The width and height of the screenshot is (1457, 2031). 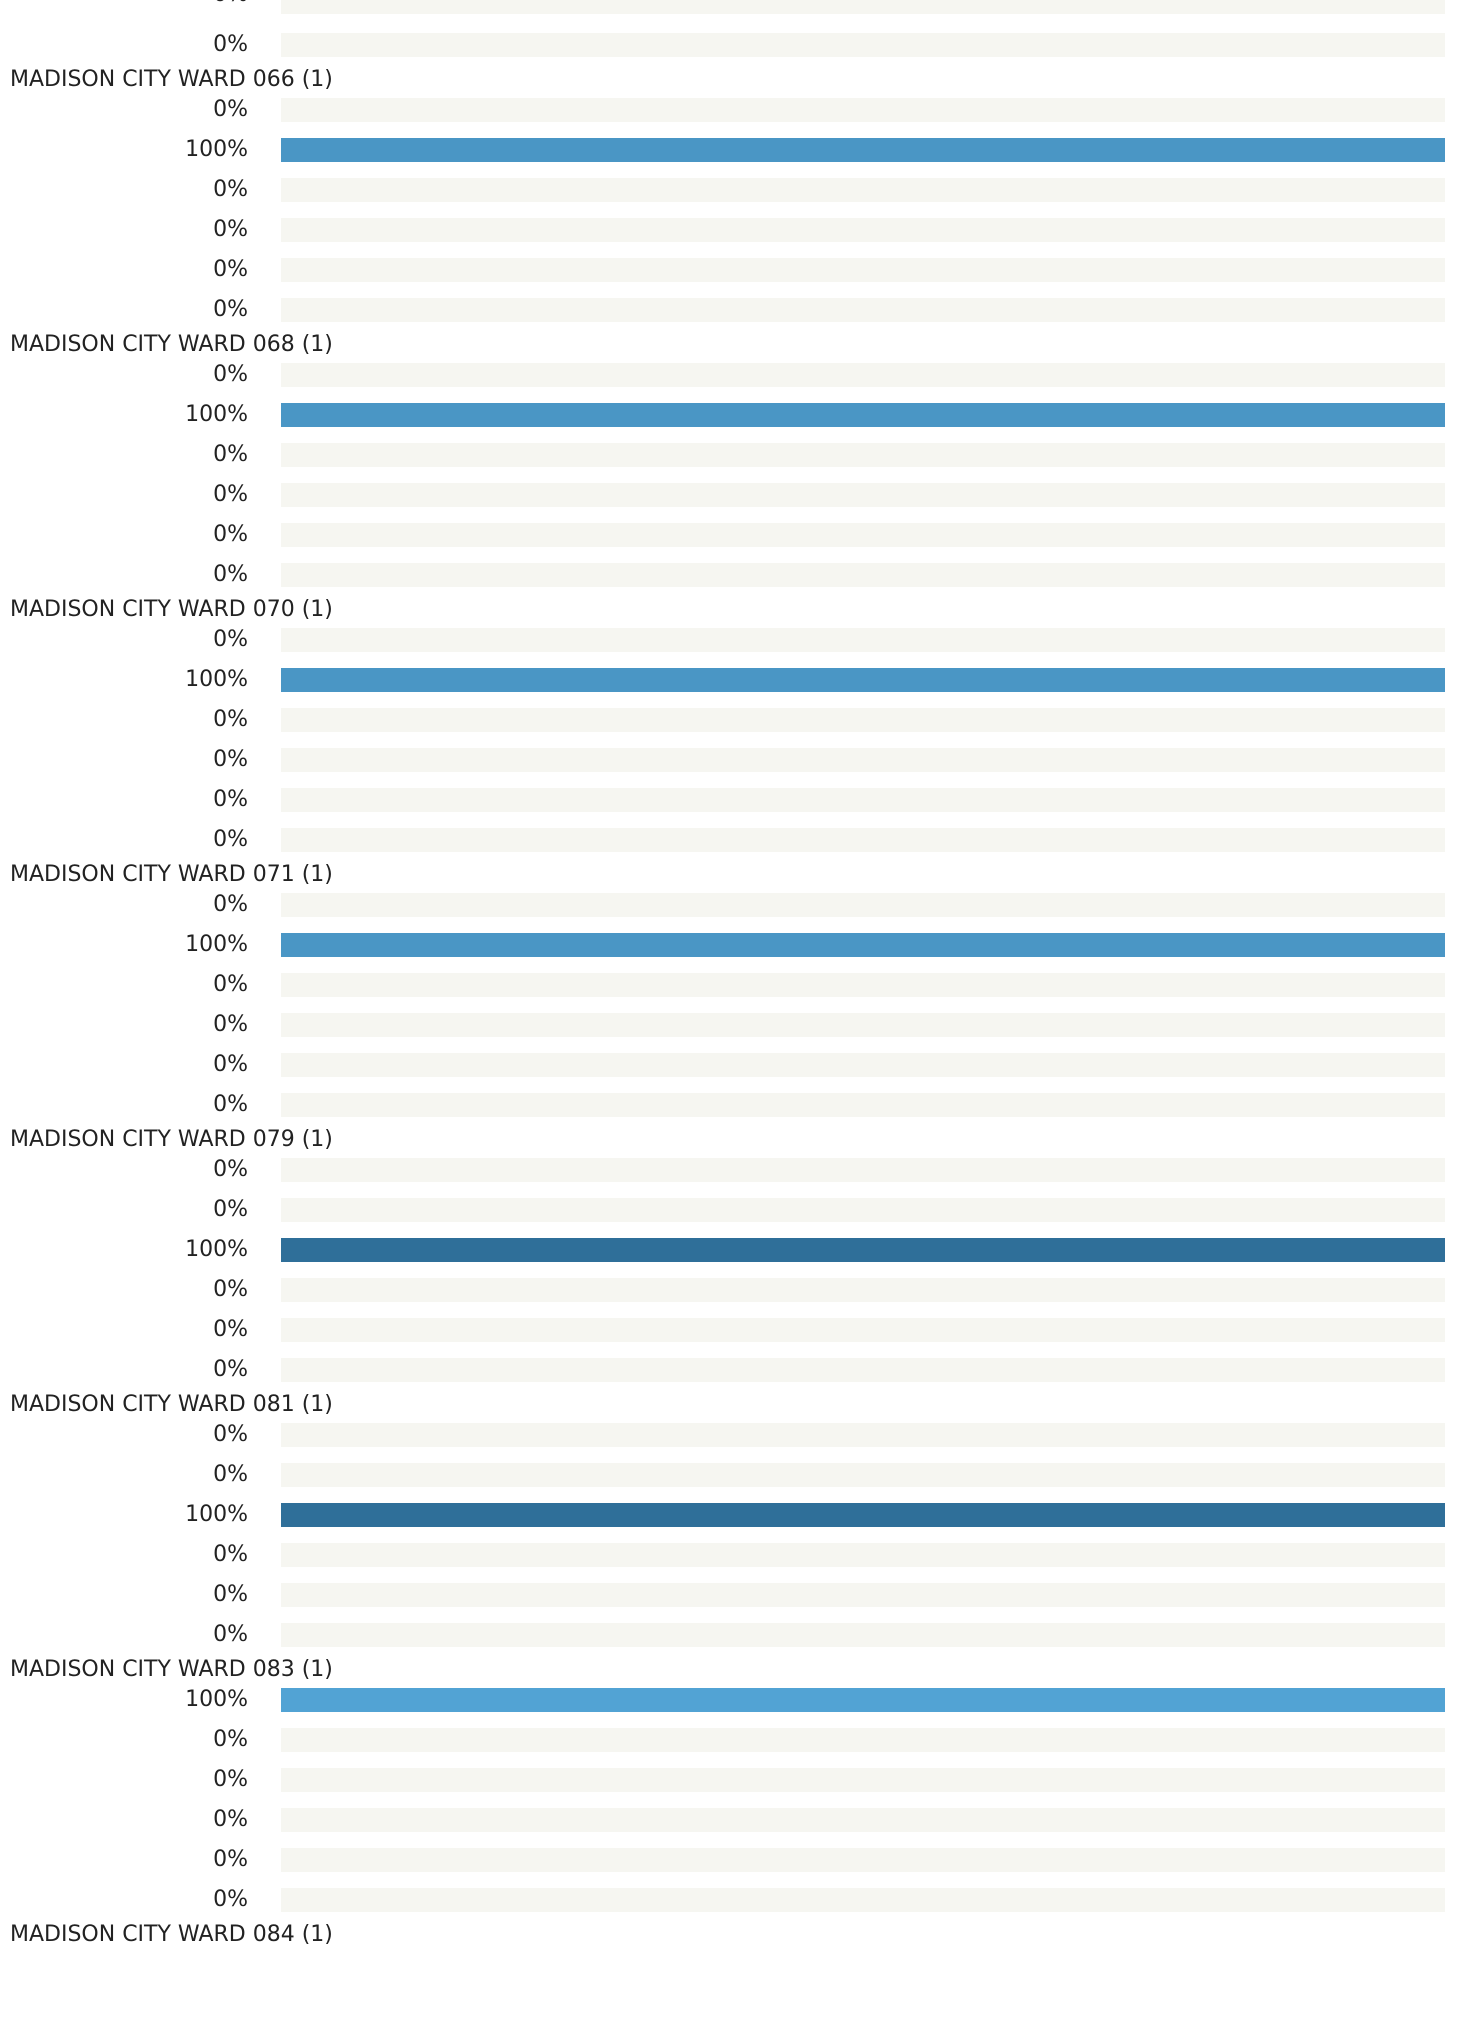 I want to click on ward-label: MADISON CITY WARD 070 (1), so click(x=171, y=609).